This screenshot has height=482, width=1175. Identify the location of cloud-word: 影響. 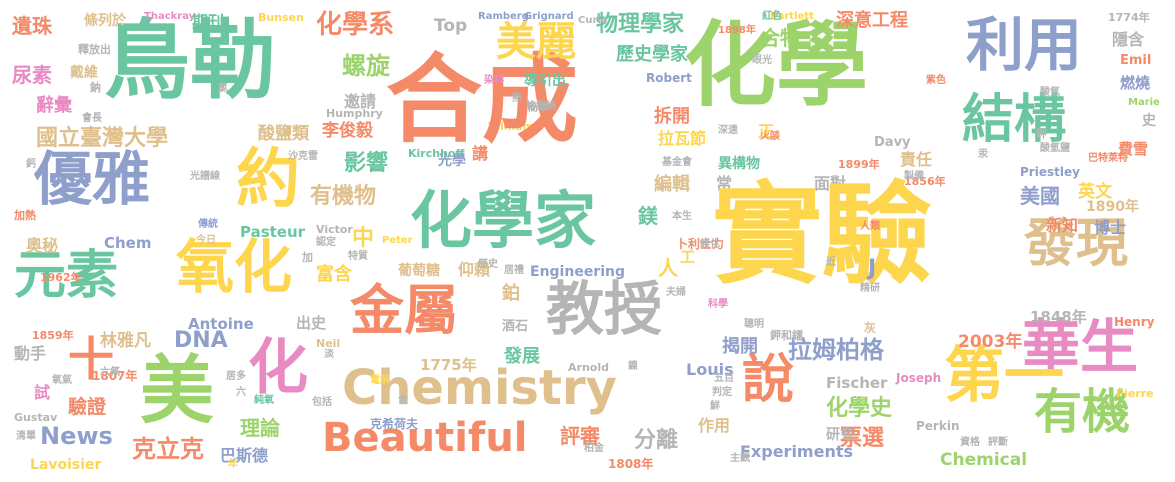
(366, 163).